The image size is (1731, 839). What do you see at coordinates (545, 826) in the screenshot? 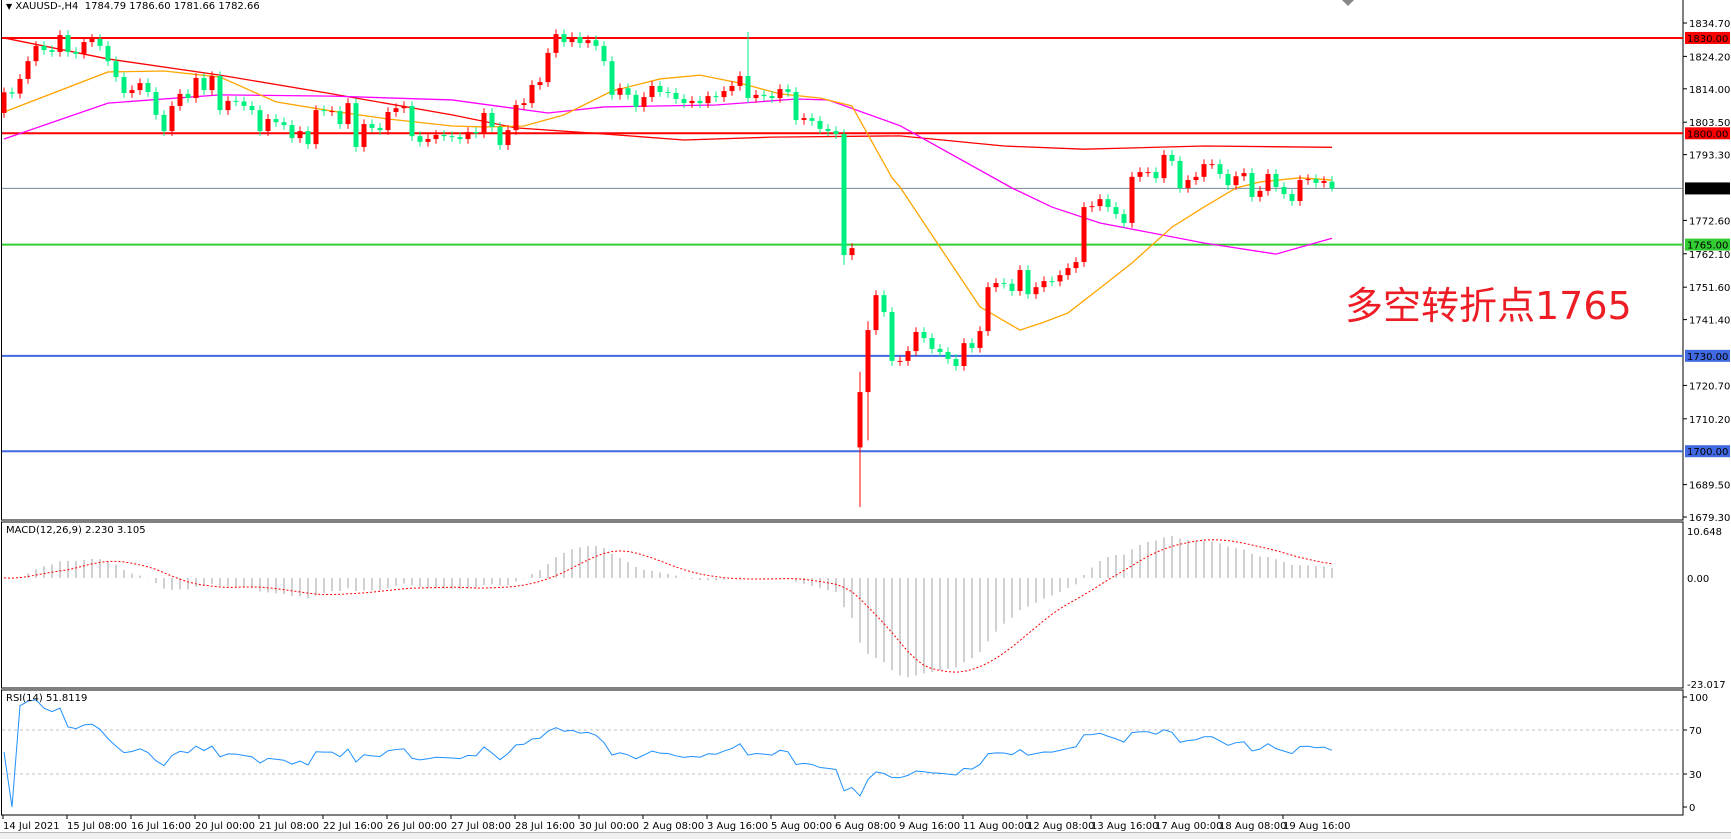
I see `time-tick-label: 28 Jul 16:00` at bounding box center [545, 826].